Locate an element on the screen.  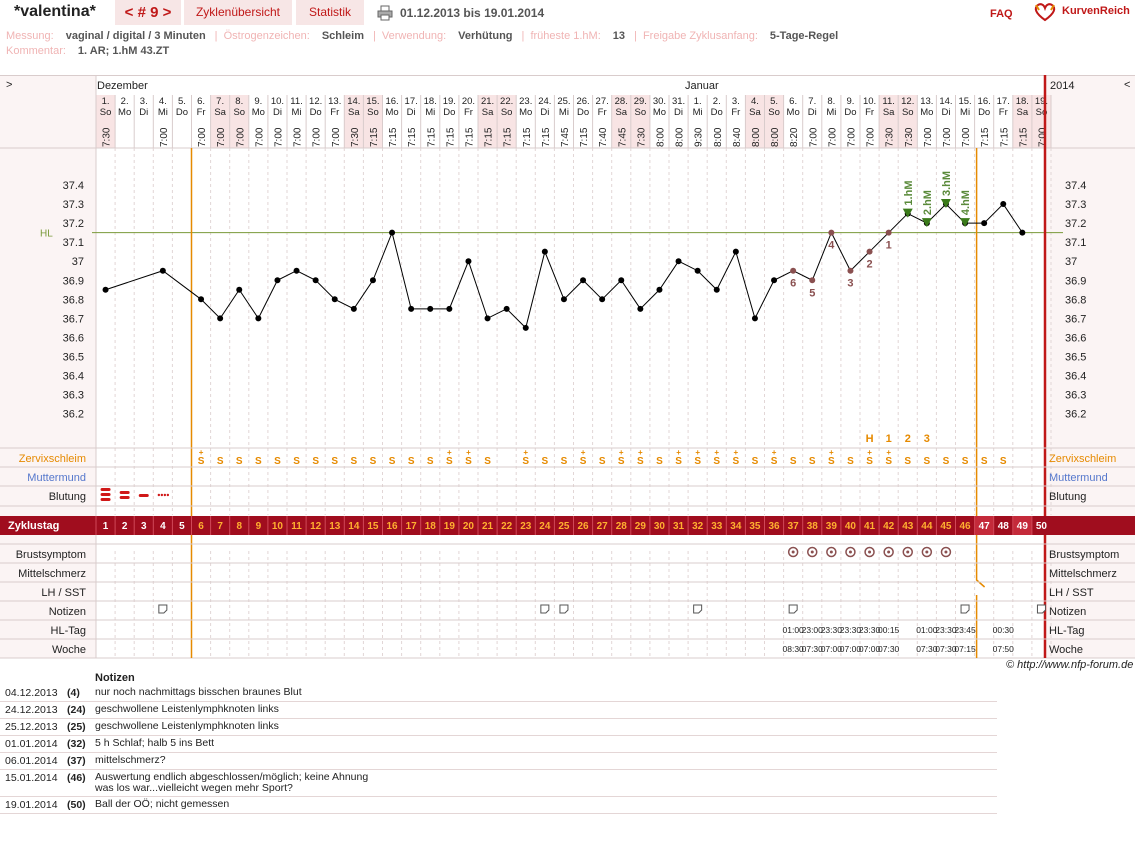
cycle-day-number: 28 is located at coordinates (622, 526).